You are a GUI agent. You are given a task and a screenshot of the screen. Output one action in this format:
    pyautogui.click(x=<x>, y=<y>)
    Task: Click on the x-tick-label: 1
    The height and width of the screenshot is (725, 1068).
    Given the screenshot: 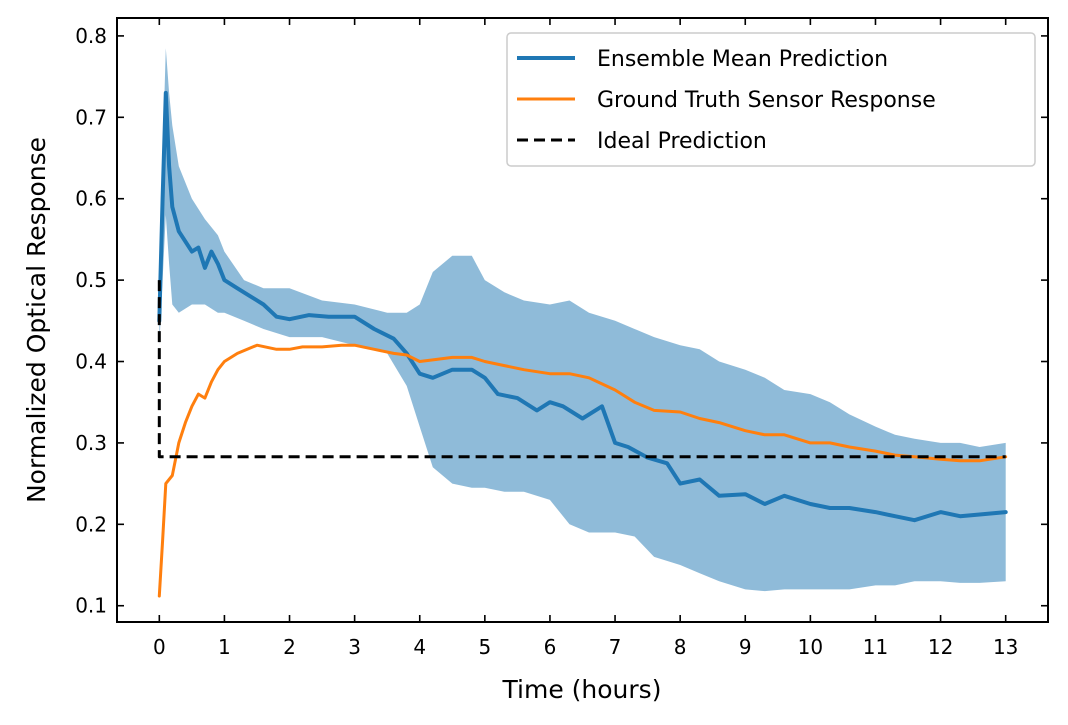 What is the action you would take?
    pyautogui.click(x=224, y=647)
    